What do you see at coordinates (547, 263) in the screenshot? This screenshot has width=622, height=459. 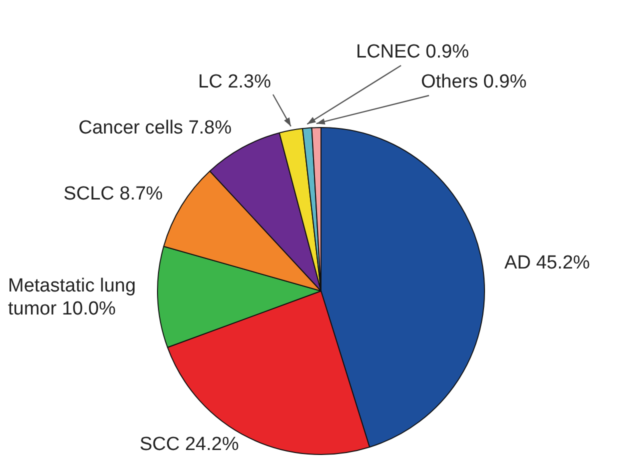 I see `slice-label: AD 45.2%` at bounding box center [547, 263].